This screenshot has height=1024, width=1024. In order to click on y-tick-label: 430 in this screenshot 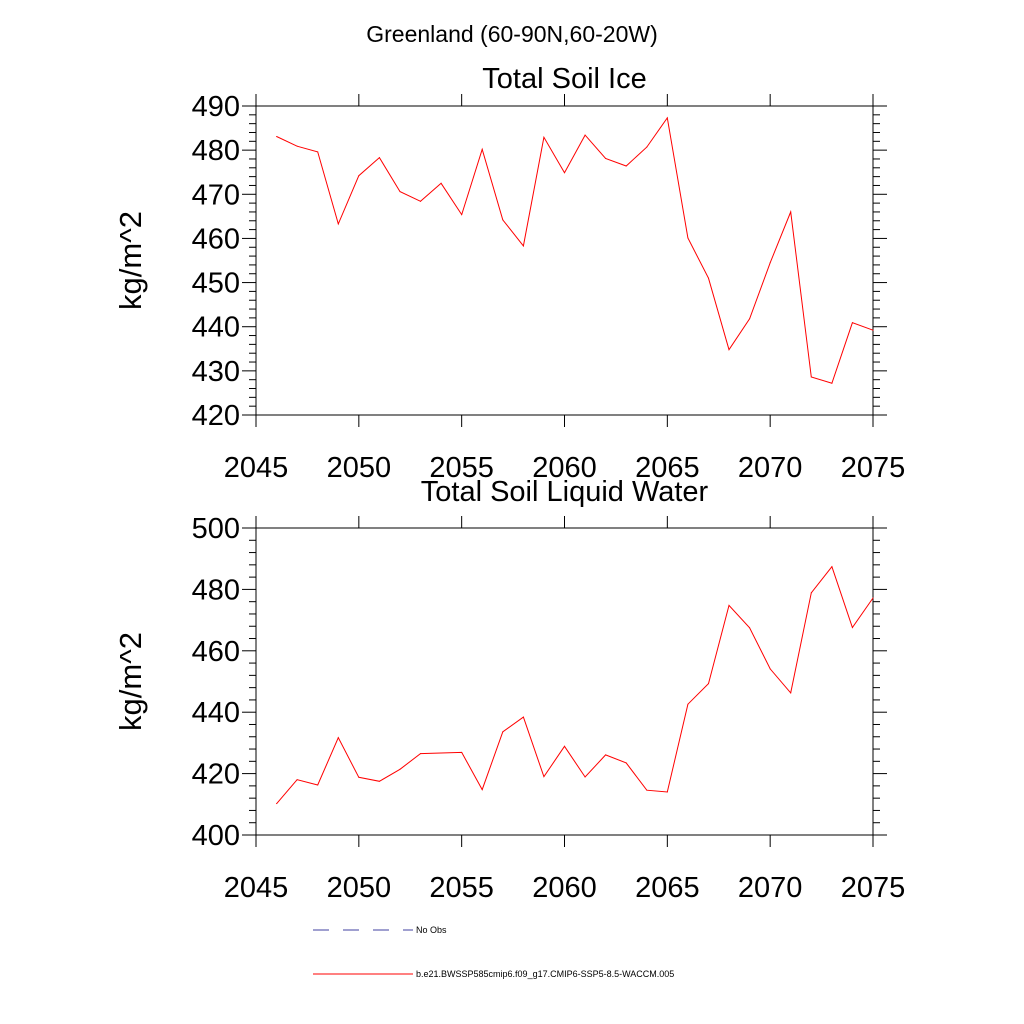, I will do `click(216, 372)`.